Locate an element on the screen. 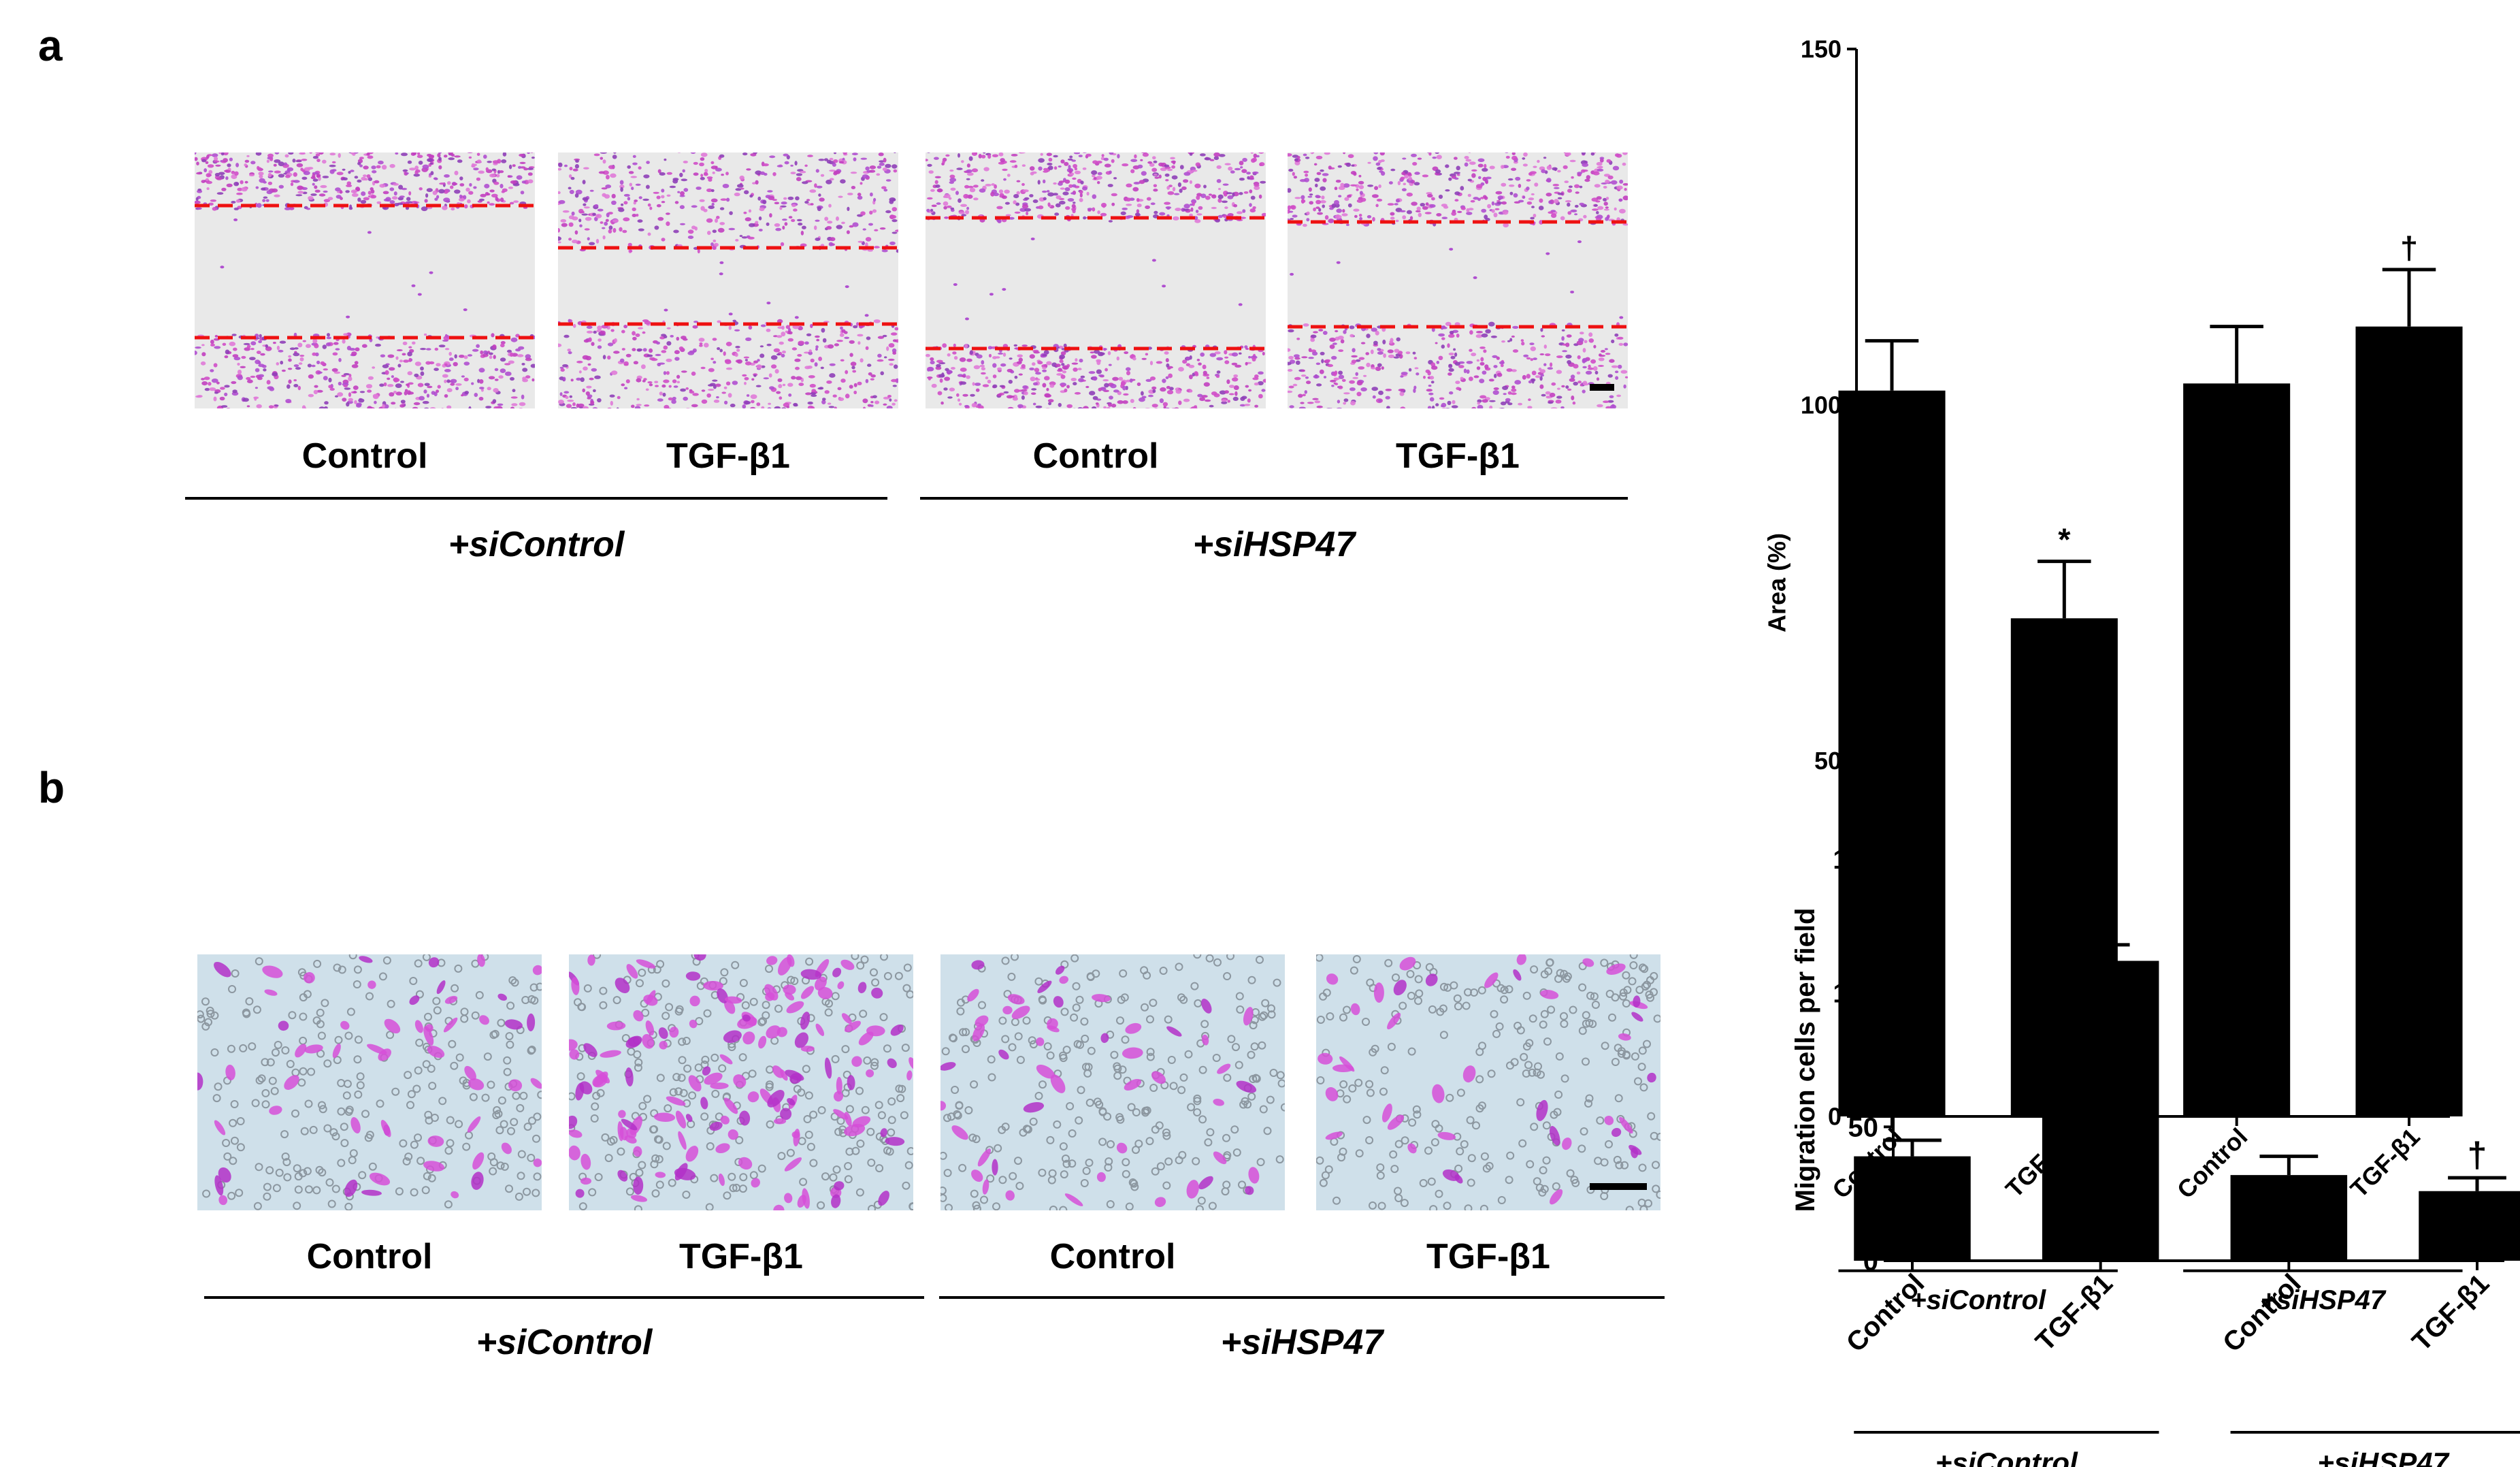  y-axis-label: Migration cells per field is located at coordinates (1805, 1060).